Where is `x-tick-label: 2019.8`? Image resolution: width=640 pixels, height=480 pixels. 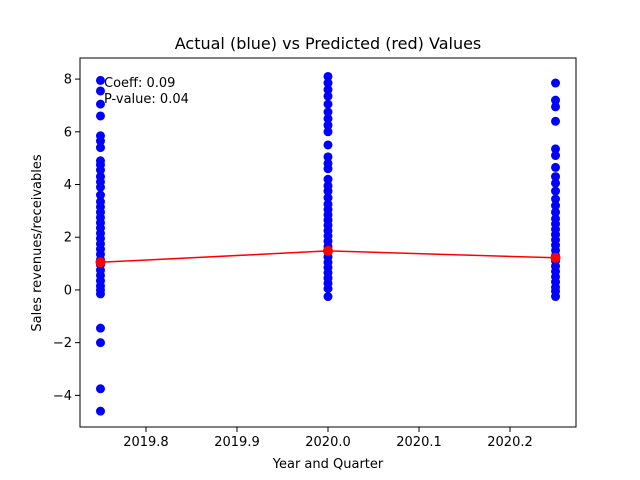
x-tick-label: 2019.8 is located at coordinates (146, 442).